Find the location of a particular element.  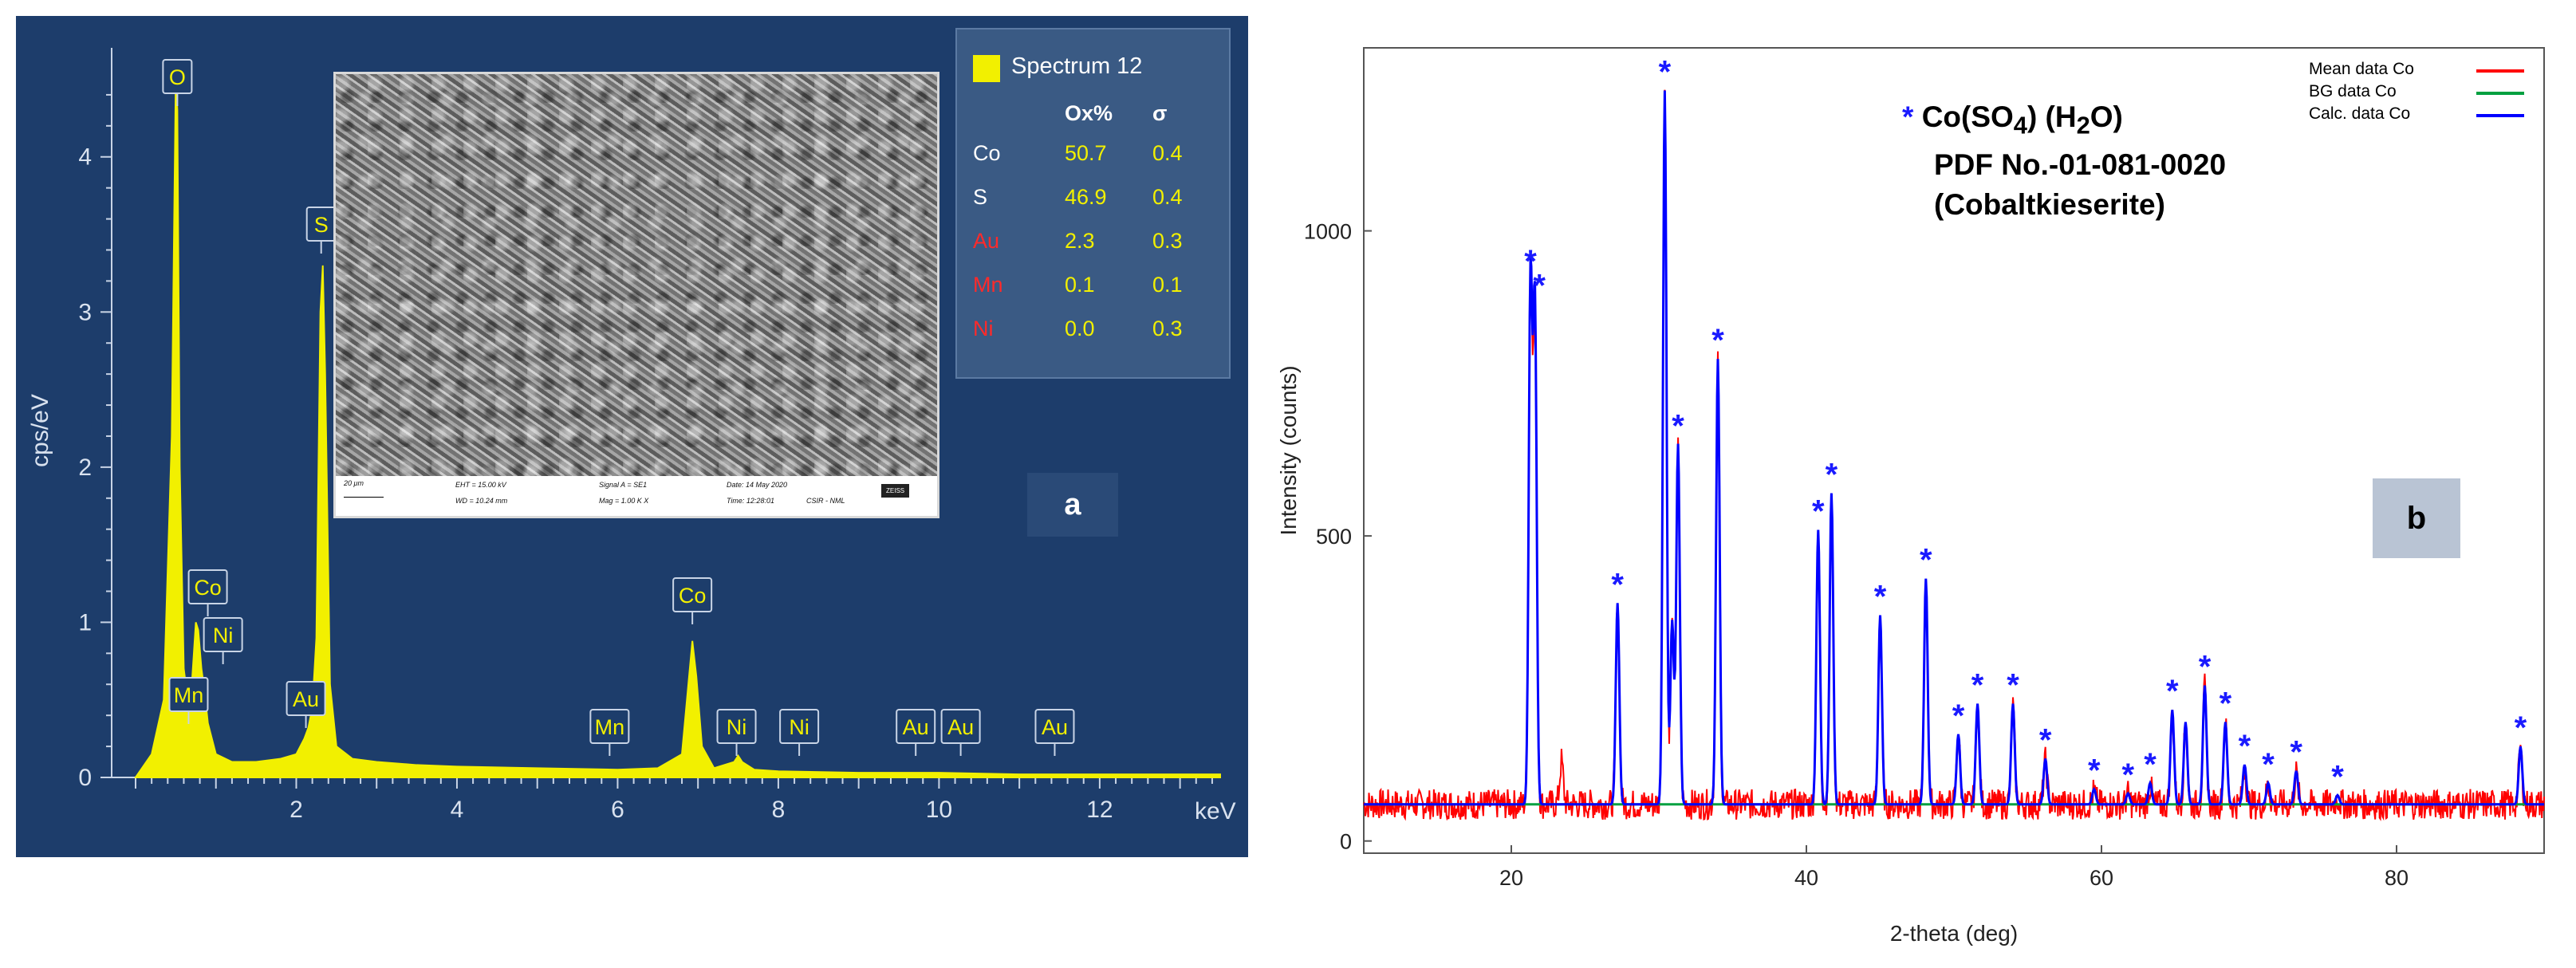

peak-label-ni: Ni is located at coordinates (799, 733).